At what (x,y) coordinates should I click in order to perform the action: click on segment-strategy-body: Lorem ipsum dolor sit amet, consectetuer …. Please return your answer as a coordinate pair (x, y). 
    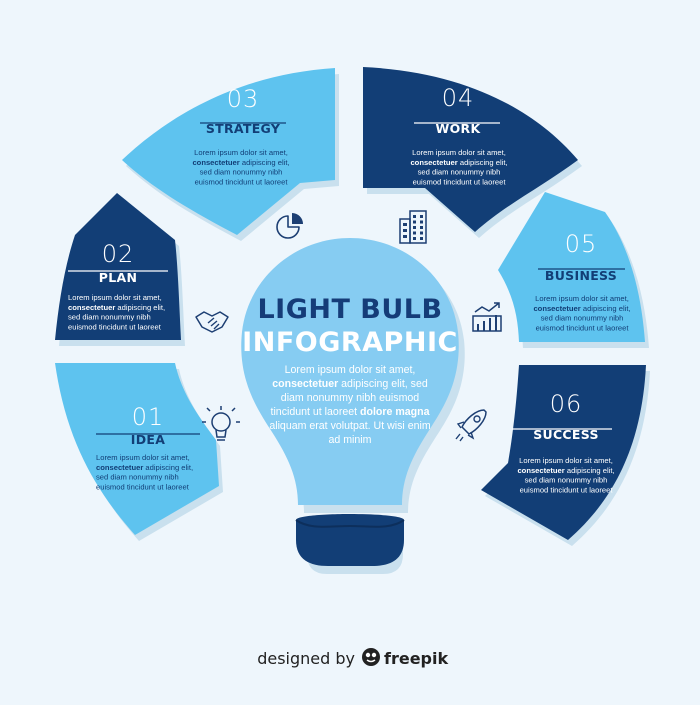
    Looking at the image, I should click on (240, 167).